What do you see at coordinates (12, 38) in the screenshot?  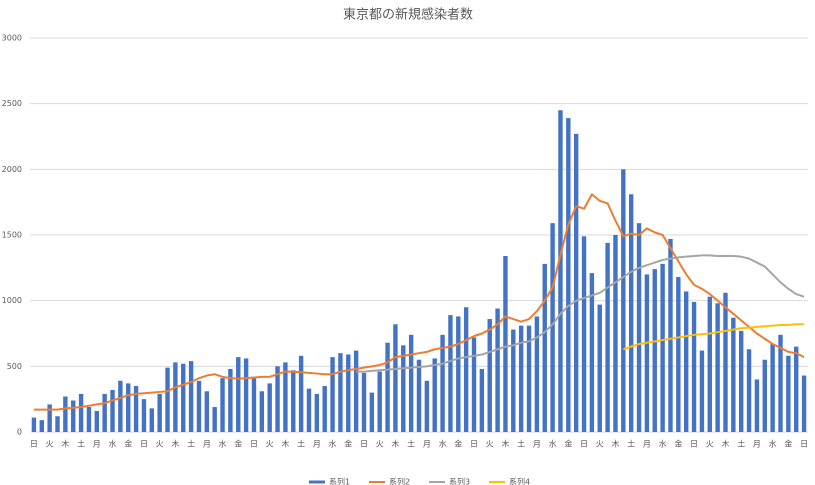 I see `y-tick-label: 3000` at bounding box center [12, 38].